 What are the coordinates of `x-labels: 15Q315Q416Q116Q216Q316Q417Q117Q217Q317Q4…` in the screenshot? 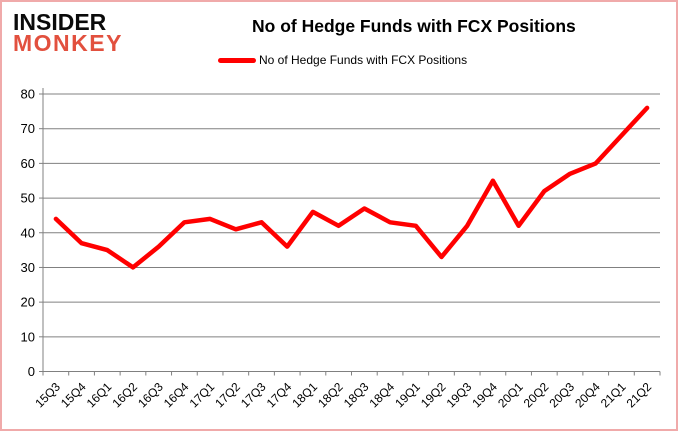 It's located at (343, 394).